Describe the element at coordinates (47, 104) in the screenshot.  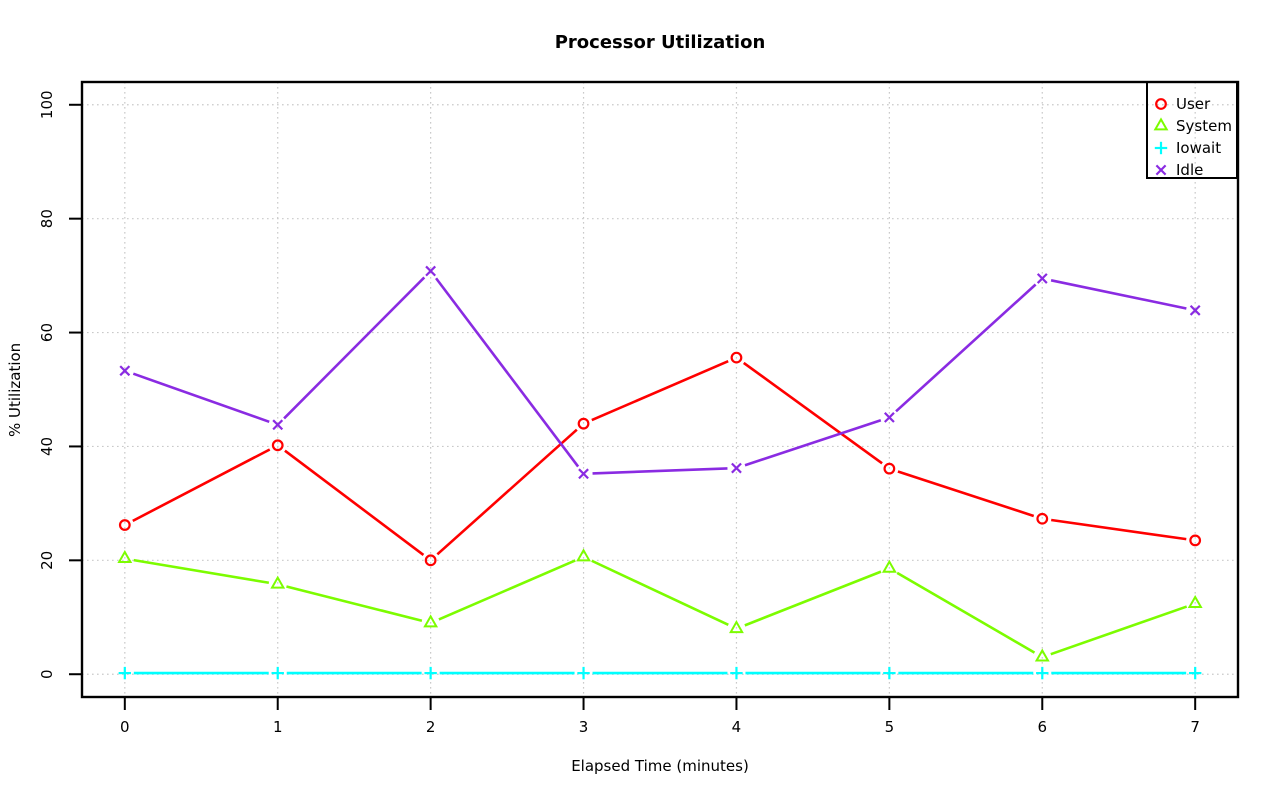
I see `y-tick-label: 100` at that location.